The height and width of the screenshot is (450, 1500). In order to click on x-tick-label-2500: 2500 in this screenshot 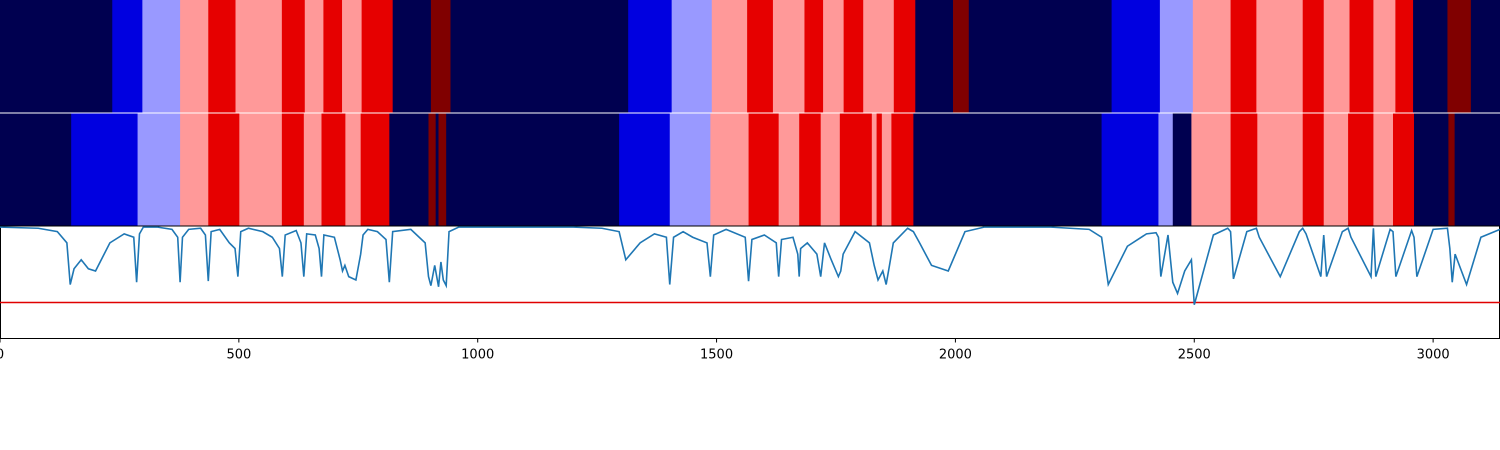, I will do `click(1194, 355)`.